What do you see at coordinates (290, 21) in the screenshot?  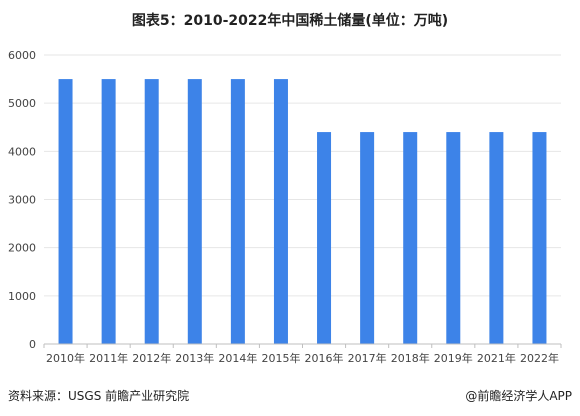 I see `chart-title: 图表5：2010-2022年中国稀土储量(单位：万吨)` at bounding box center [290, 21].